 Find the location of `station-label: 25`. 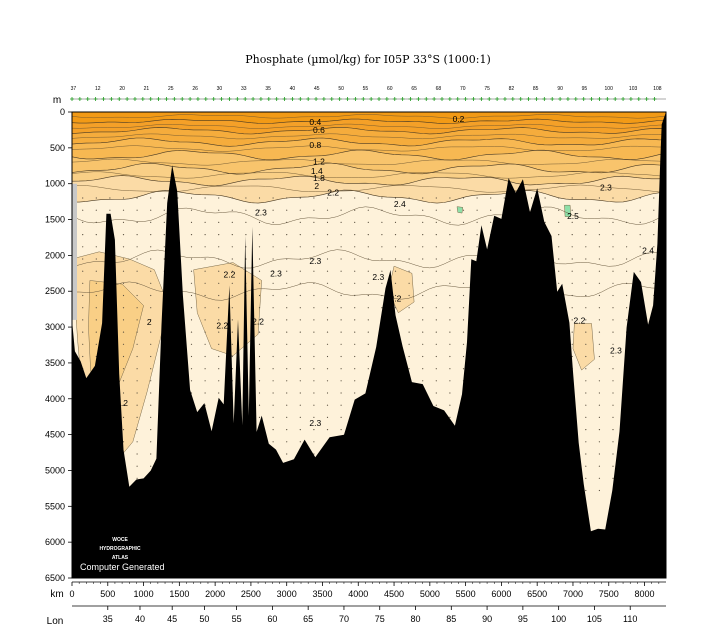

station-label: 25 is located at coordinates (171, 89).